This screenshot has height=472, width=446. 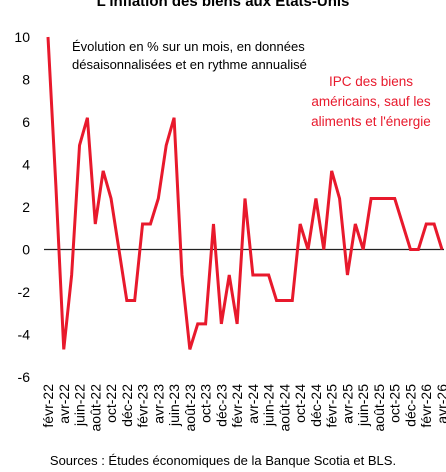 What do you see at coordinates (24, 377) in the screenshot?
I see `y-tick-label: -6` at bounding box center [24, 377].